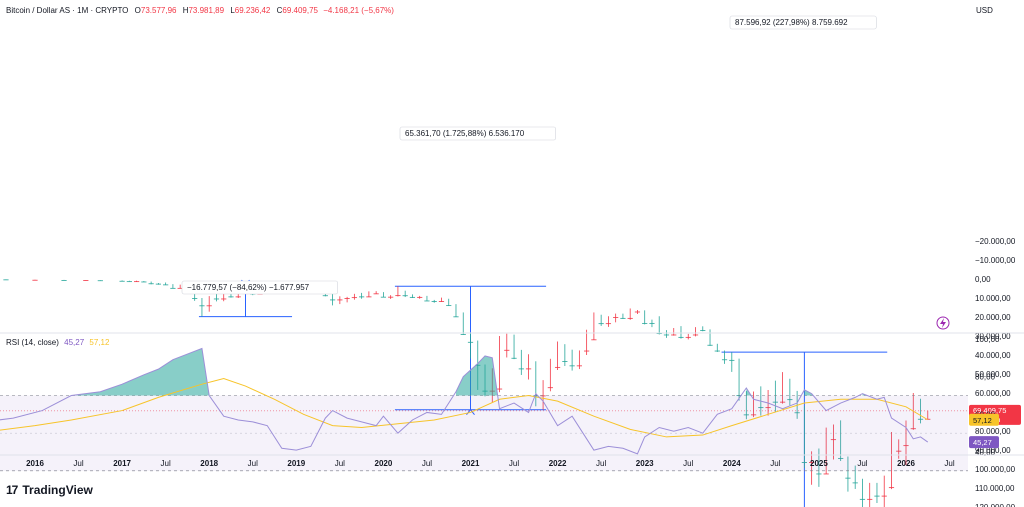 This screenshot has height=507, width=1024. I want to click on range-measure-label: −16.779,57 (−84,62%) −1.677.957, so click(259, 287).